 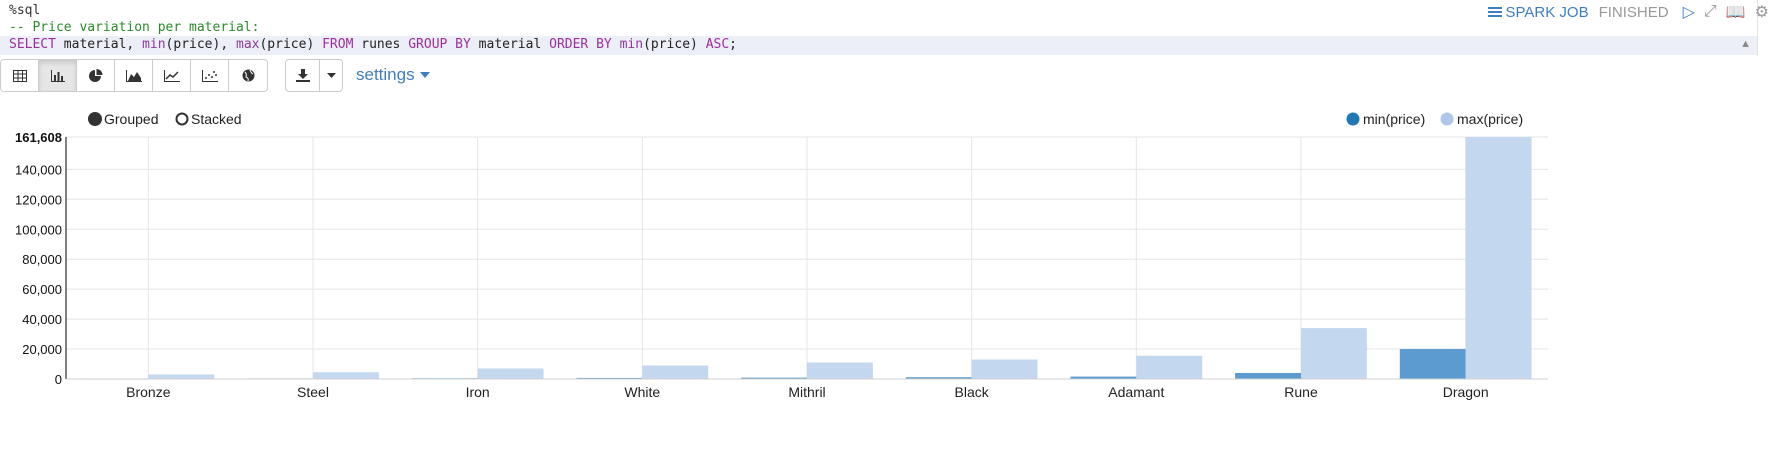 I want to click on sql-text: ;, so click(x=733, y=44).